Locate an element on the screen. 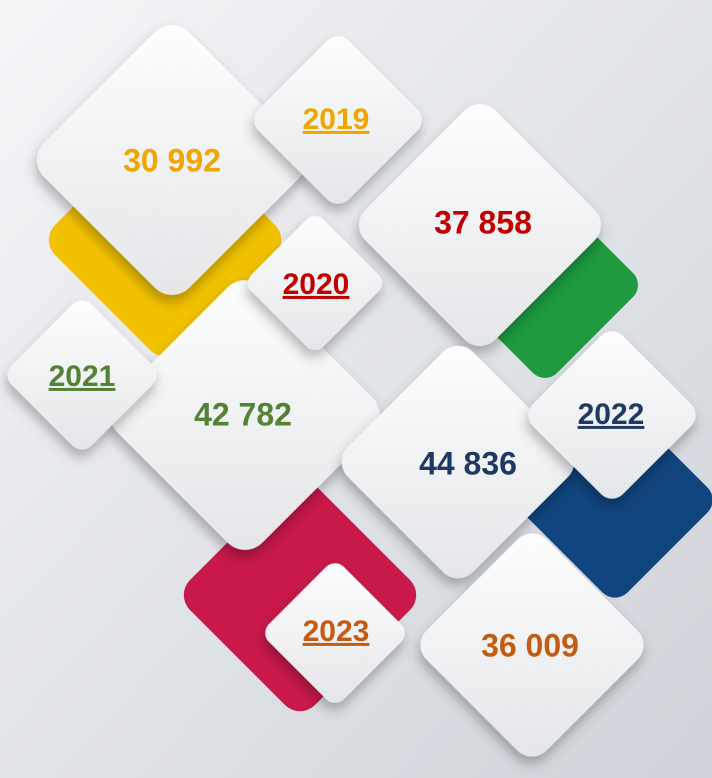 This screenshot has height=778, width=712. year-label: 2022 is located at coordinates (611, 414).